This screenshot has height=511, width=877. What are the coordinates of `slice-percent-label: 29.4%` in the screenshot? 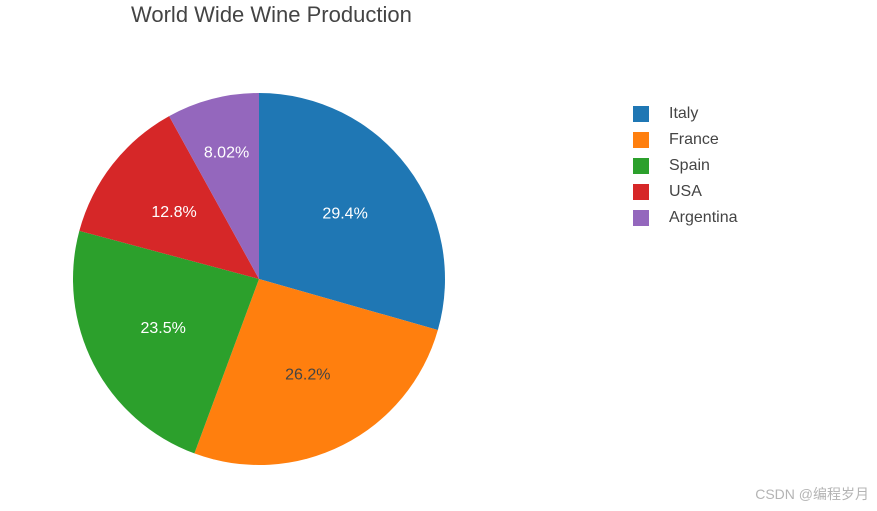 It's located at (344, 214).